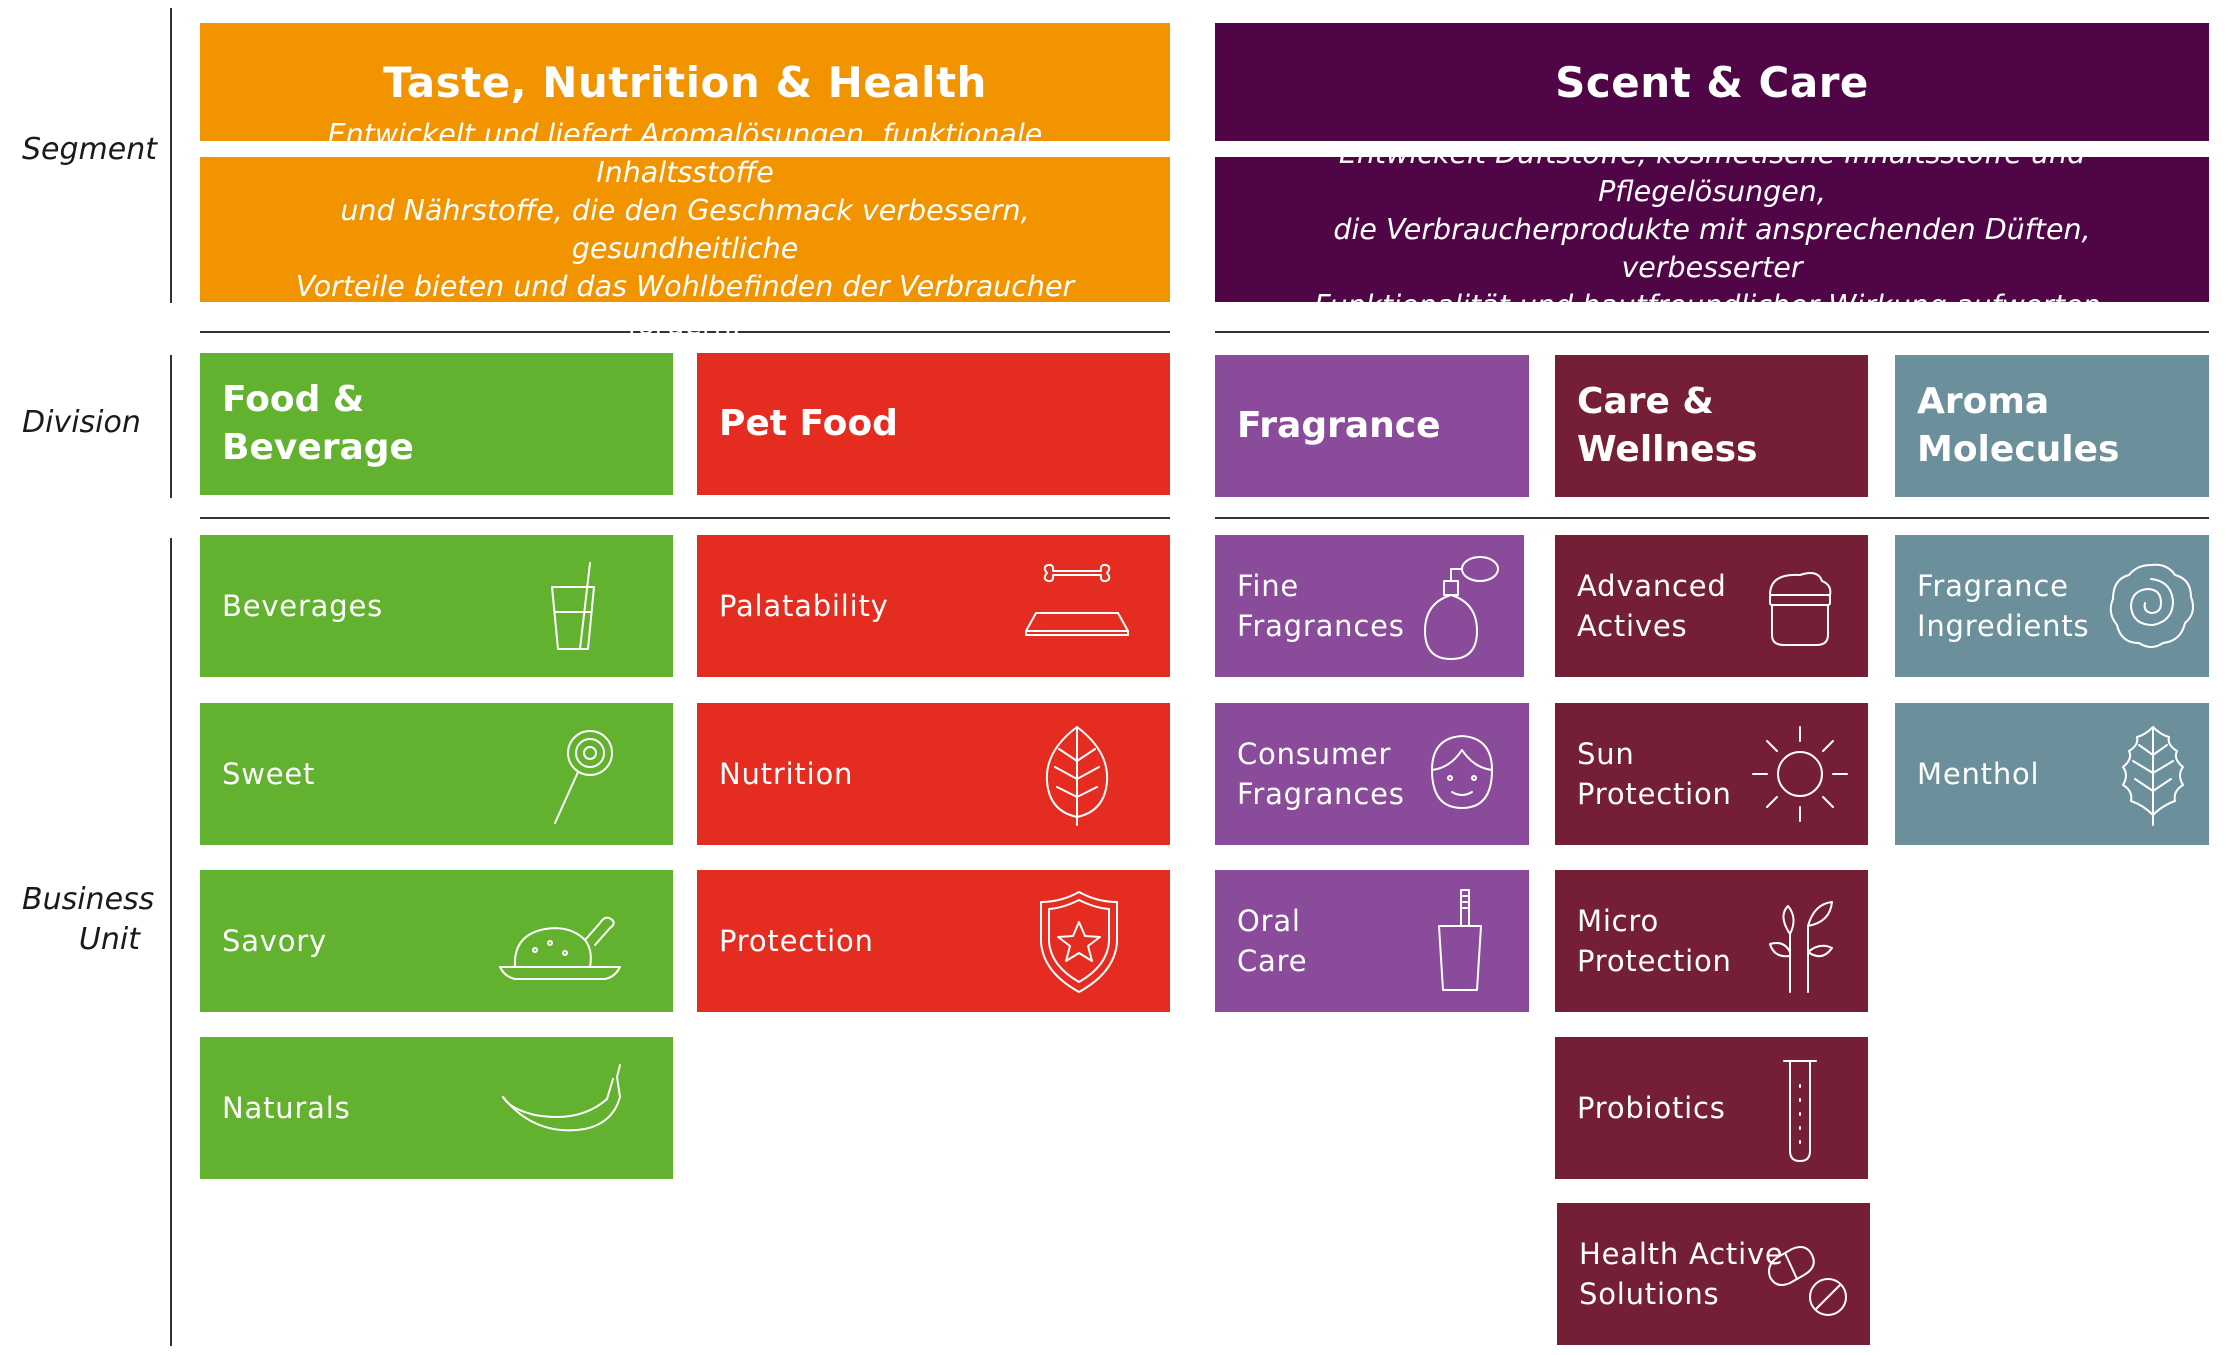 This screenshot has width=2229, height=1355. I want to click on business-unit-fragrance-ingredients: Fragrance Ingredients, so click(2052, 606).